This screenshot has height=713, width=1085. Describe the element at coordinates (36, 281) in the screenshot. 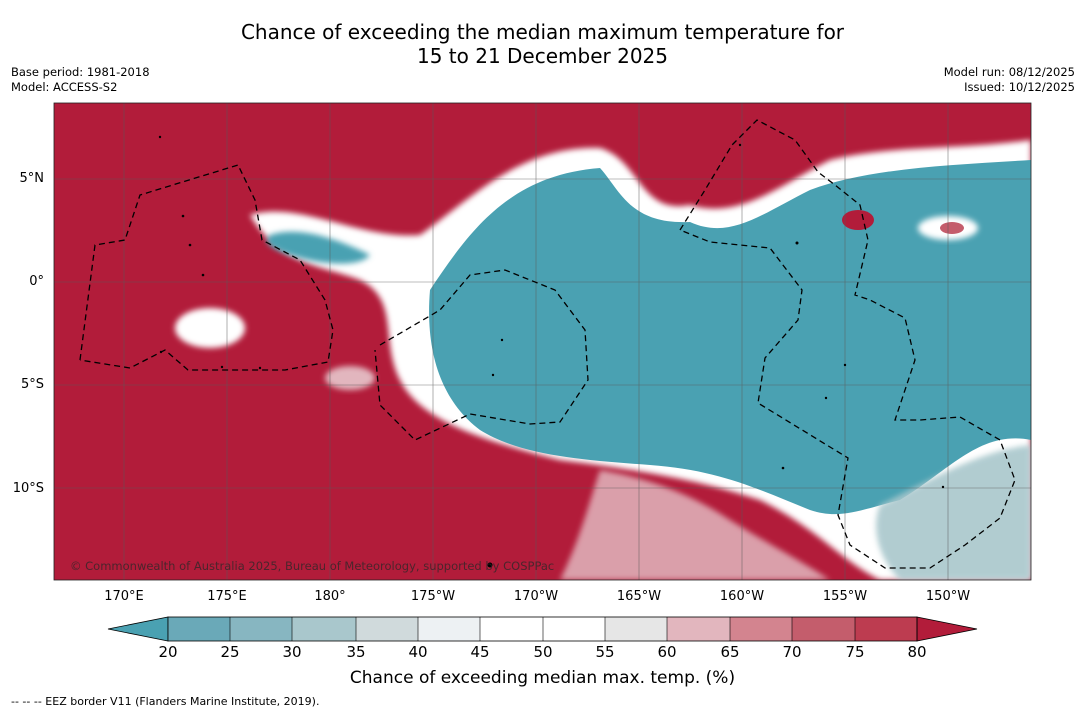

I see `lat-label-0: 0°` at that location.